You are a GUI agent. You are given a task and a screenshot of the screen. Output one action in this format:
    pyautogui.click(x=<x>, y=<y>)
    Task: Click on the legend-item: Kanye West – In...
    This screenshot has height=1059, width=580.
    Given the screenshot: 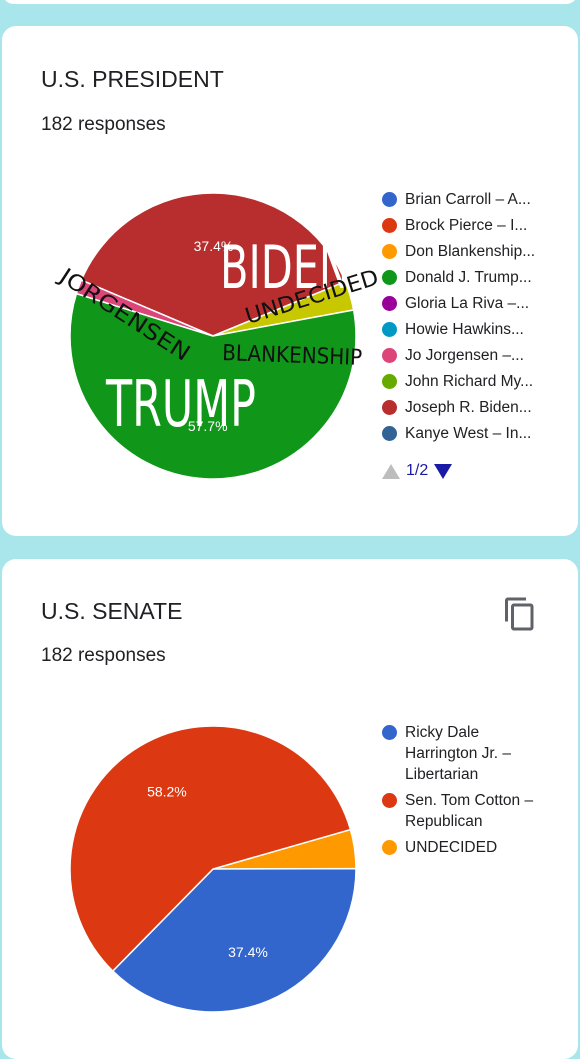 What is the action you would take?
    pyautogui.click(x=477, y=433)
    